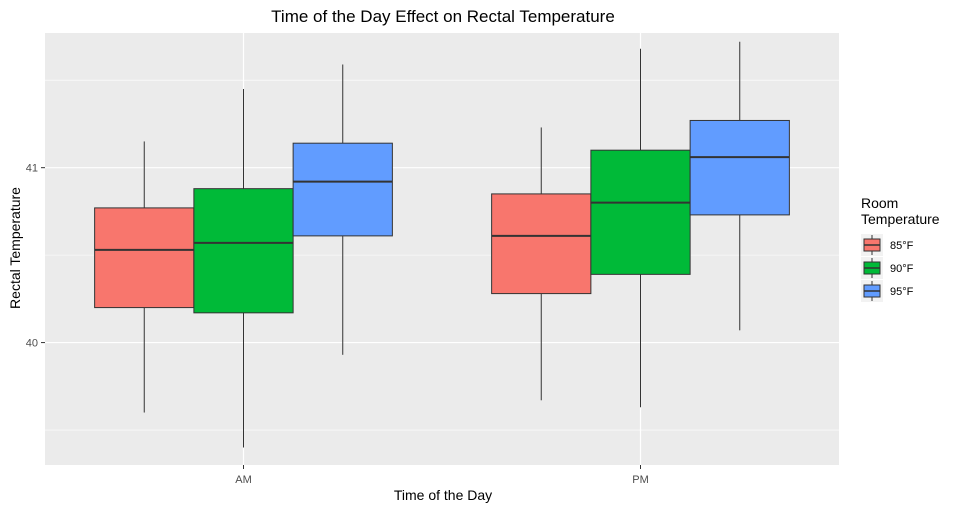  I want to click on x-tick-label: PM, so click(640, 480).